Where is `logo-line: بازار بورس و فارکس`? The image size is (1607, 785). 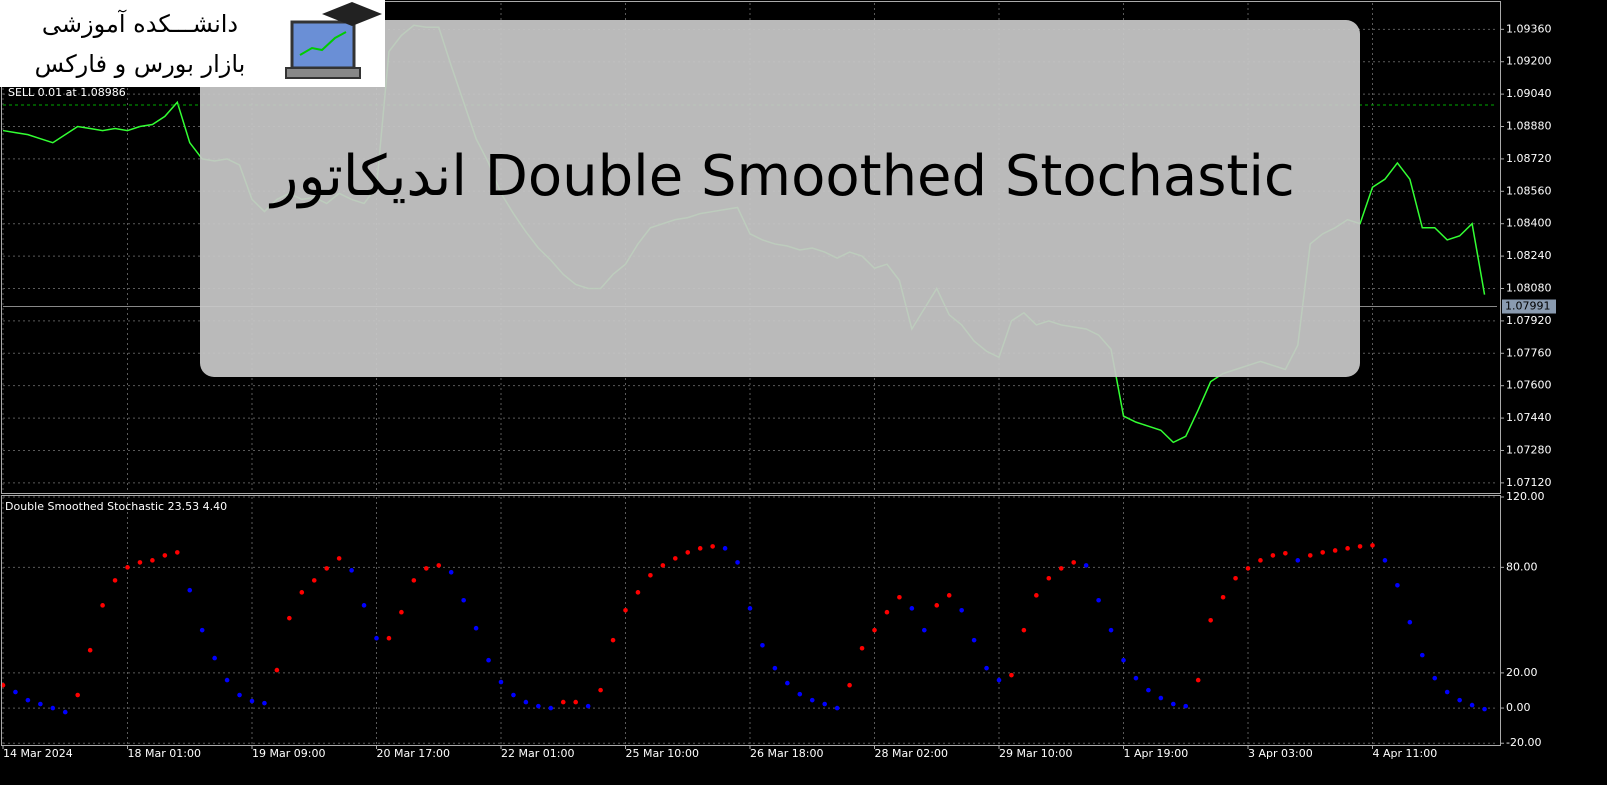
logo-line: بازار بورس و فارکس is located at coordinates (140, 64).